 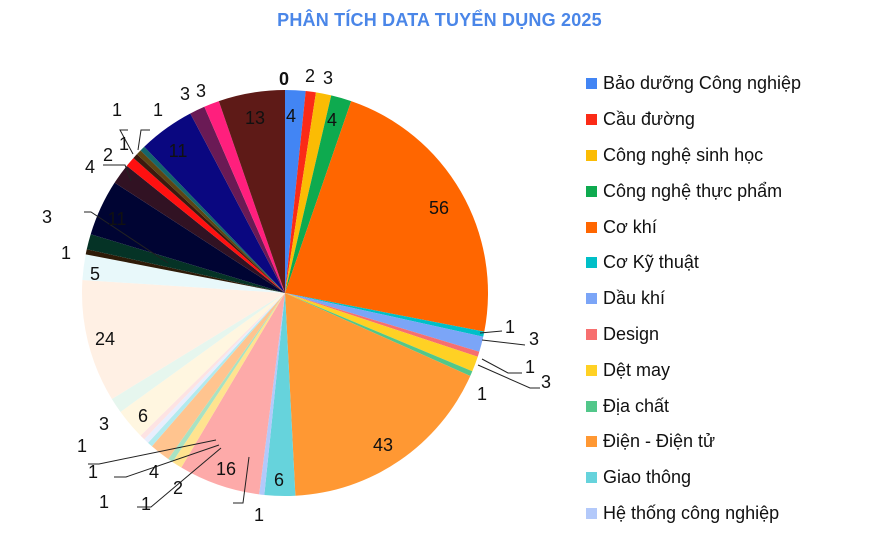 What do you see at coordinates (284, 79) in the screenshot?
I see `slice-value-label: 0` at bounding box center [284, 79].